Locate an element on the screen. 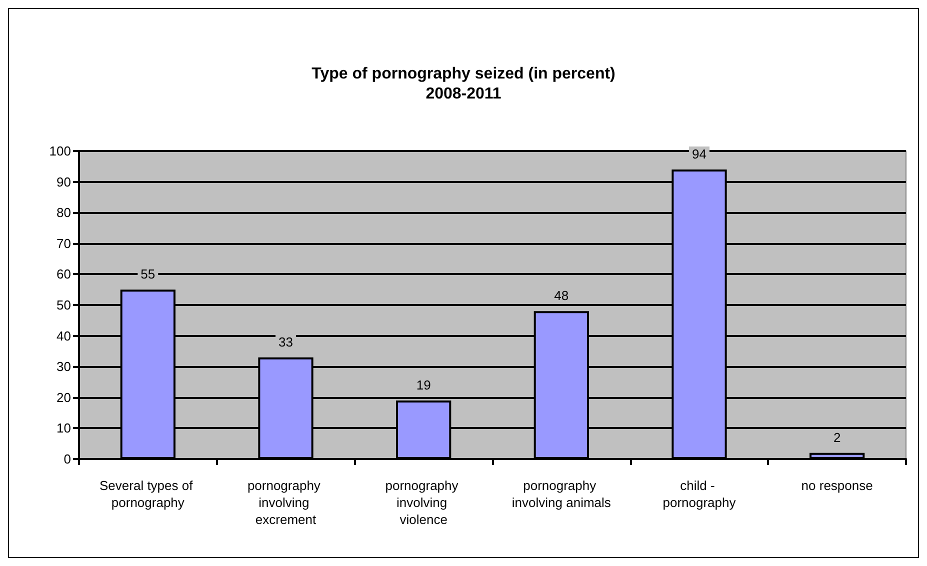 This screenshot has height=566, width=927. y-tick-label: 70 is located at coordinates (63, 243).